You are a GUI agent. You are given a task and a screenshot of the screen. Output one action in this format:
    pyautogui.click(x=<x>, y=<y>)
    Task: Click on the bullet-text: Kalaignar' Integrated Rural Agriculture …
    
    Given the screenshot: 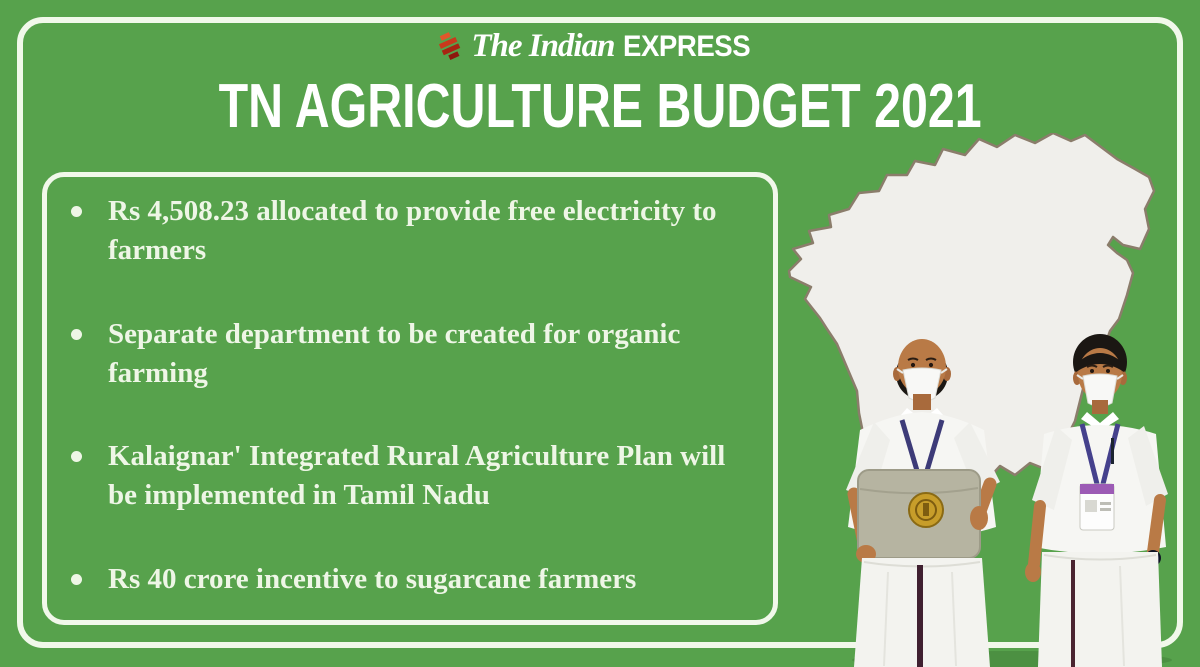 What is the action you would take?
    pyautogui.click(x=417, y=476)
    